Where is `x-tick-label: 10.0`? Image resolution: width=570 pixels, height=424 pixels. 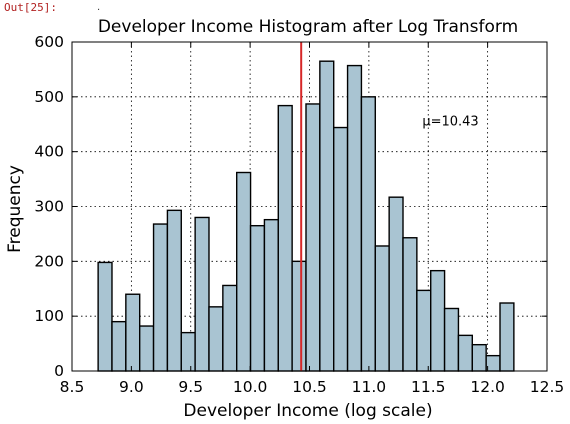
x-tick-label: 10.0 is located at coordinates (250, 387).